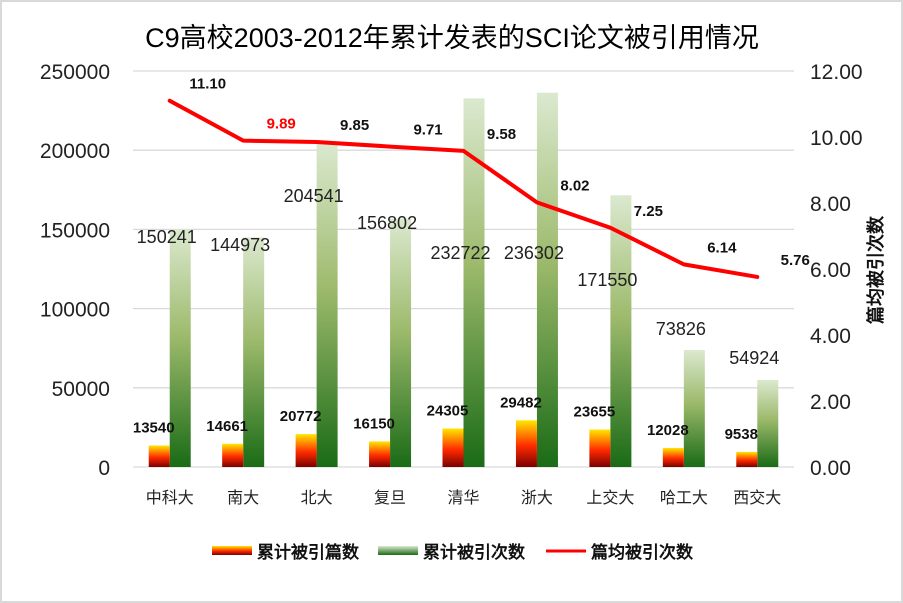  Describe the element at coordinates (75, 72) in the screenshot. I see `left-axis-tick-label: 250000` at that location.